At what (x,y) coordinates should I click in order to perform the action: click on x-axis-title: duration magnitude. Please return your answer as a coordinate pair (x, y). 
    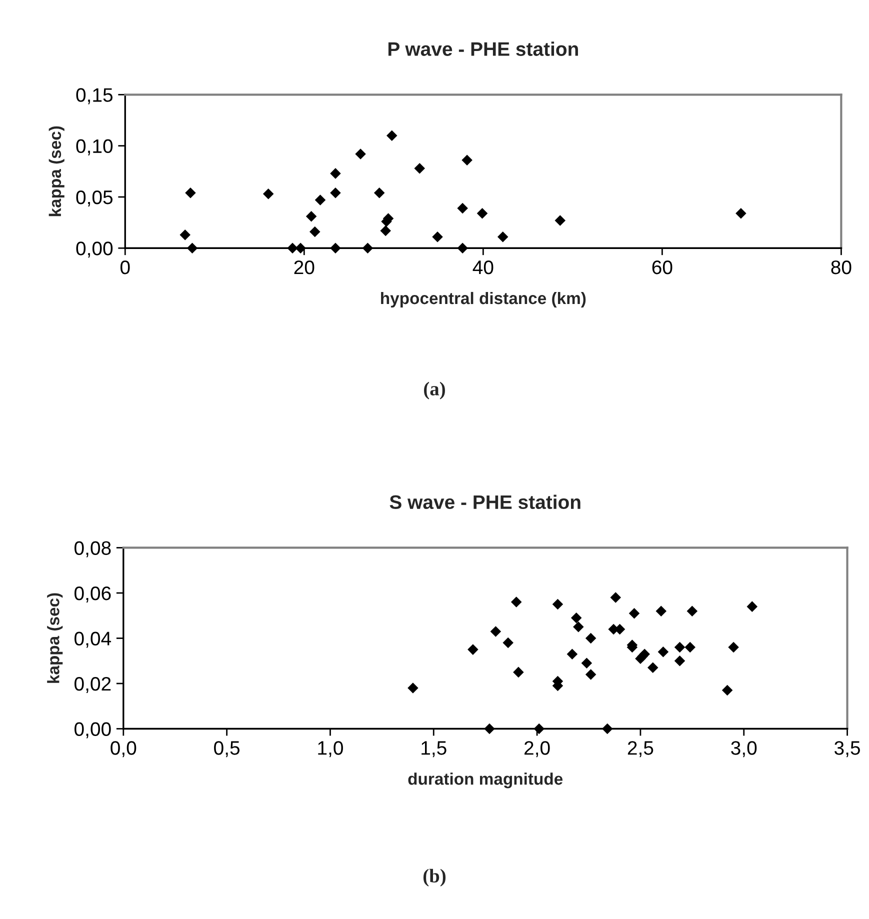
    Looking at the image, I should click on (485, 780).